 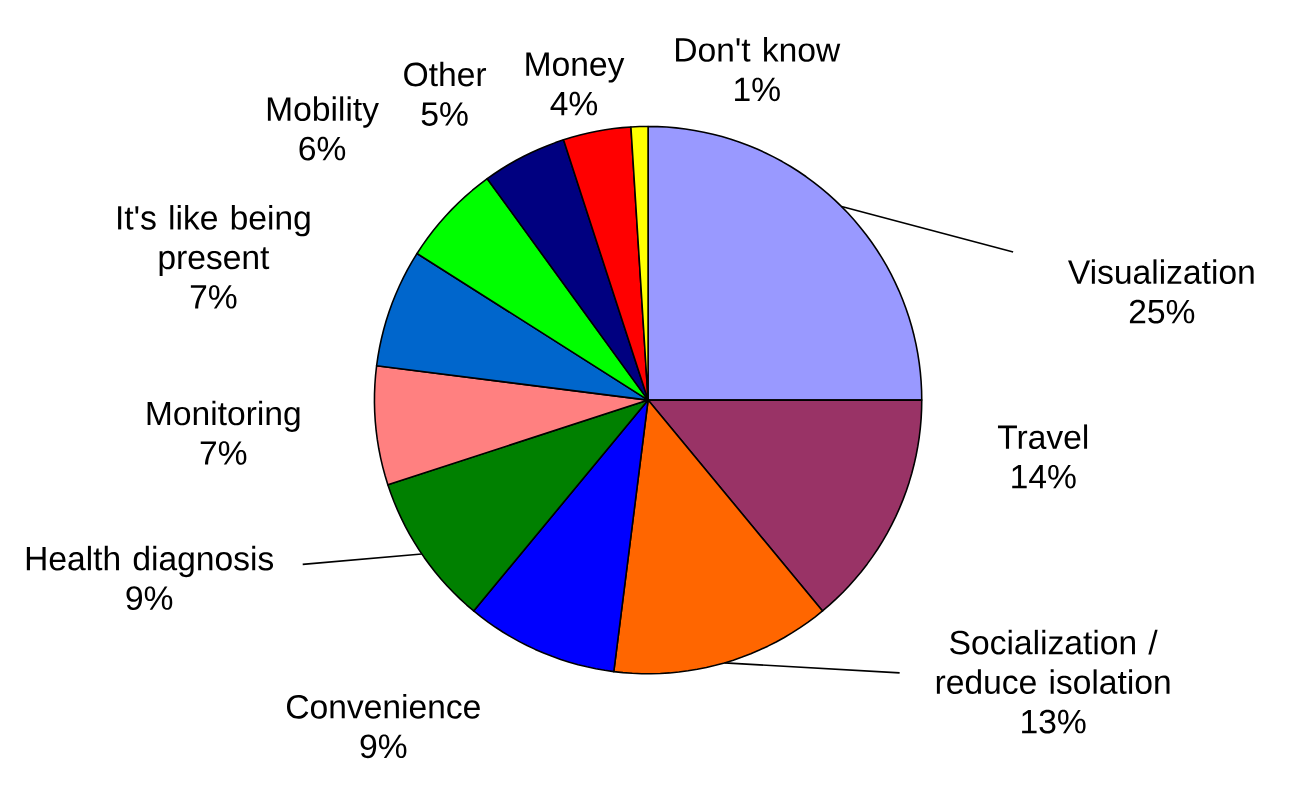 What do you see at coordinates (323, 112) in the screenshot?
I see `slice-label: Mobility` at bounding box center [323, 112].